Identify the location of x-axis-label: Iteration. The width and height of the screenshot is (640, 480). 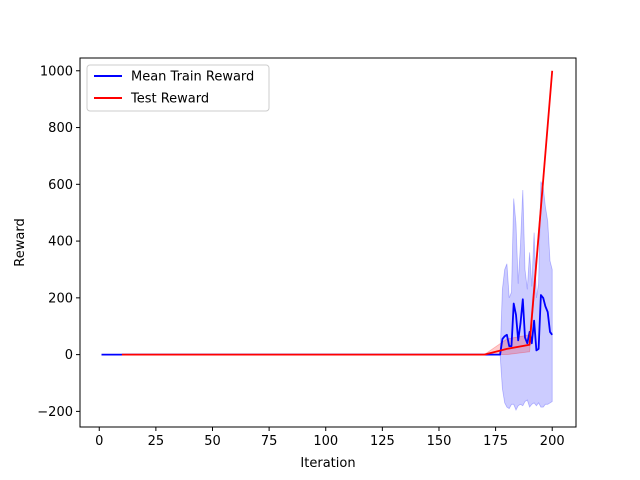
(327, 463).